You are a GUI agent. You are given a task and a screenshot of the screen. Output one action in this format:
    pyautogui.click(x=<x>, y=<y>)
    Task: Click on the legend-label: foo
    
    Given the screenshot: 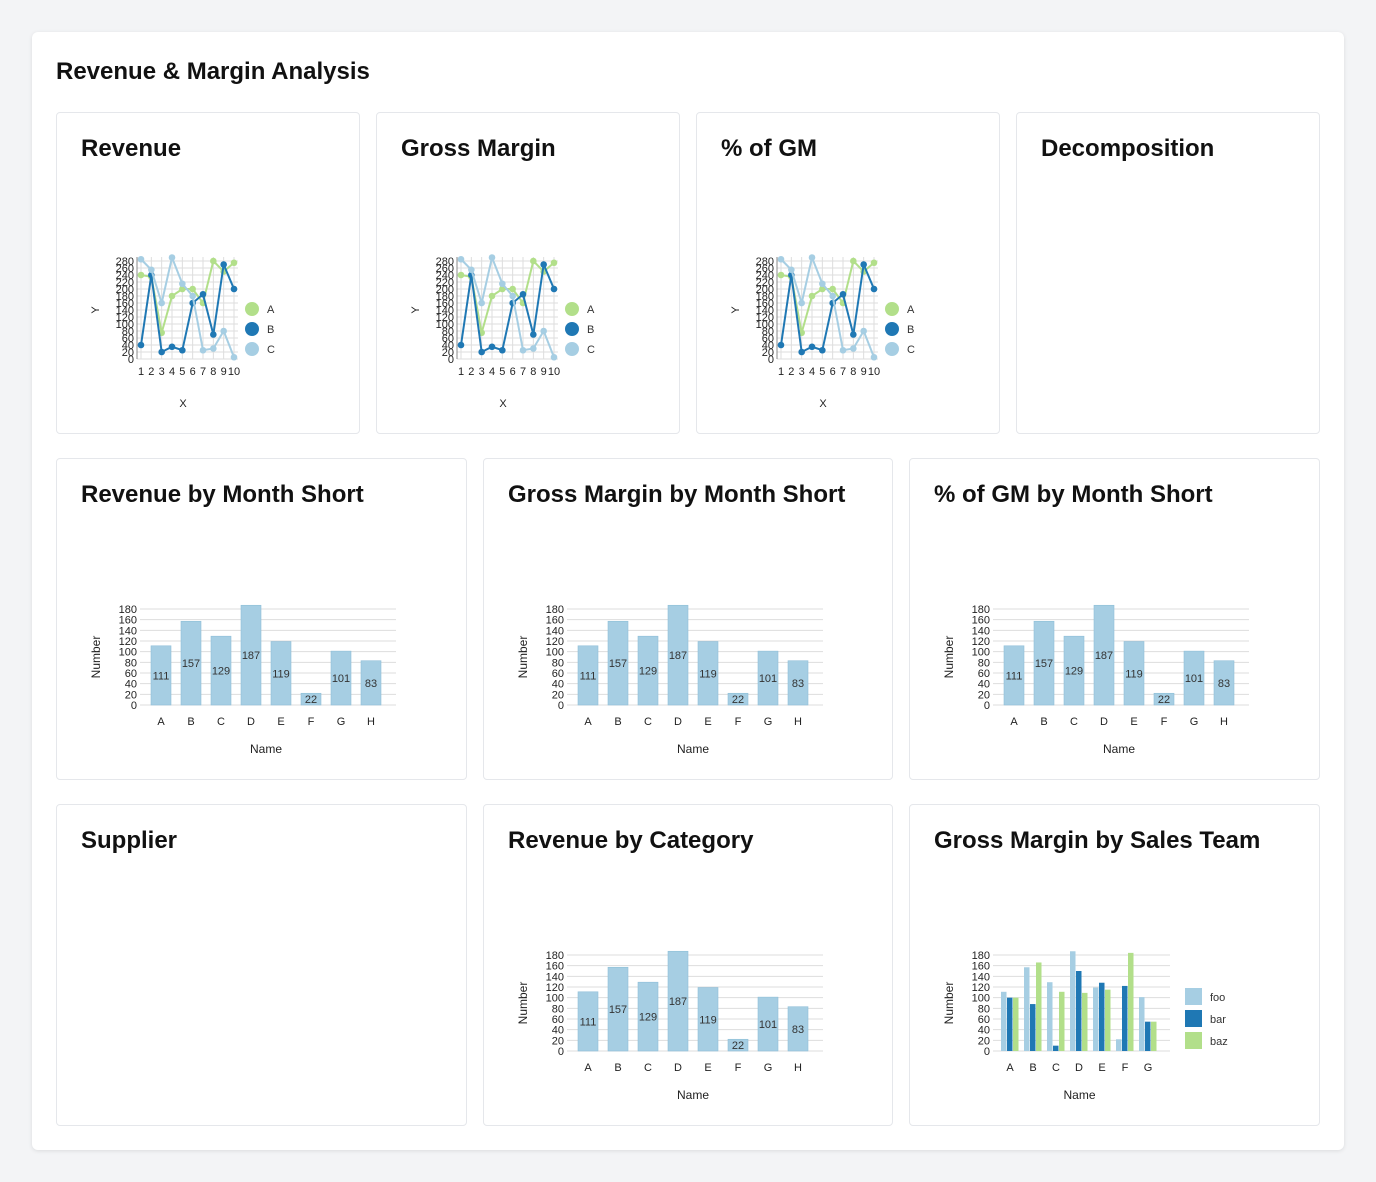 What is the action you would take?
    pyautogui.click(x=1217, y=998)
    